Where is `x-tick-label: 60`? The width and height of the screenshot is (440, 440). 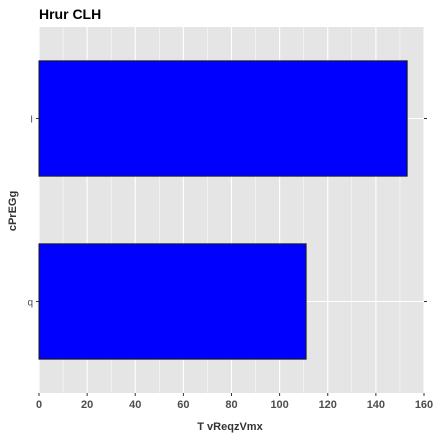
x-tick-label: 60 is located at coordinates (183, 405).